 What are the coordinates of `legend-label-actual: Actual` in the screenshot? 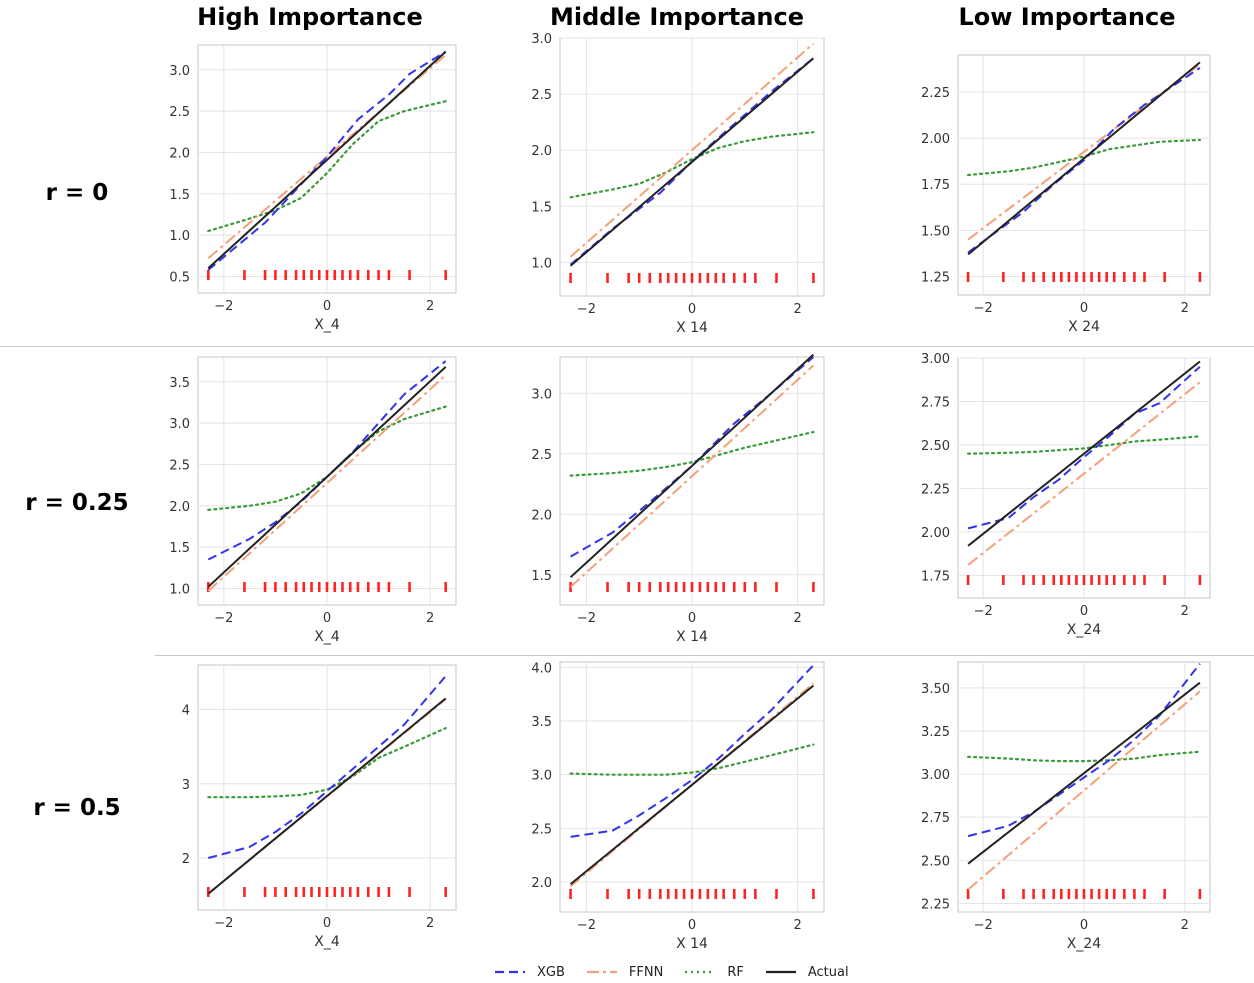 It's located at (828, 972).